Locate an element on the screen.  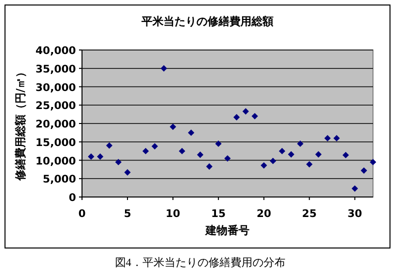
y-tick-label: 20,000 is located at coordinates (55, 124).